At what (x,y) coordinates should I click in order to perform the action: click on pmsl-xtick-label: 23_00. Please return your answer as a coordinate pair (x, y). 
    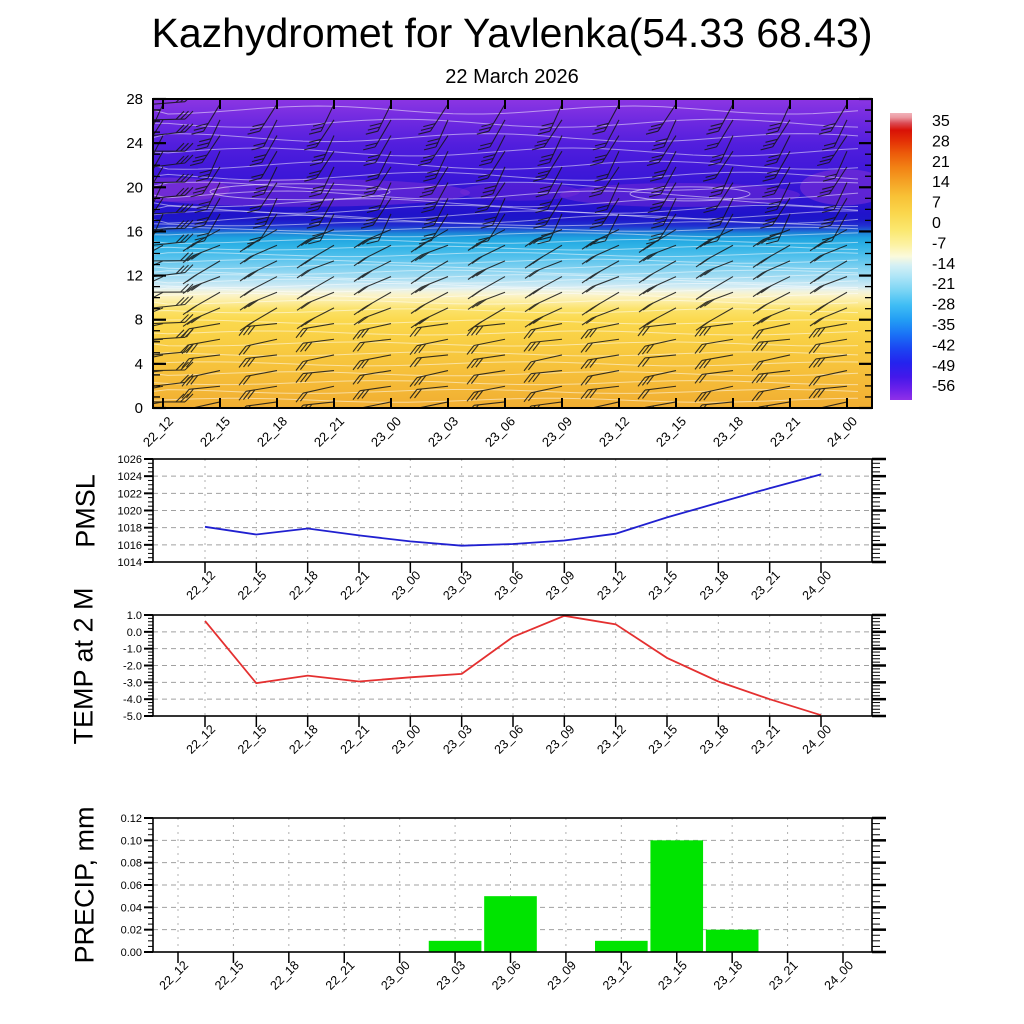
    Looking at the image, I should click on (406, 585).